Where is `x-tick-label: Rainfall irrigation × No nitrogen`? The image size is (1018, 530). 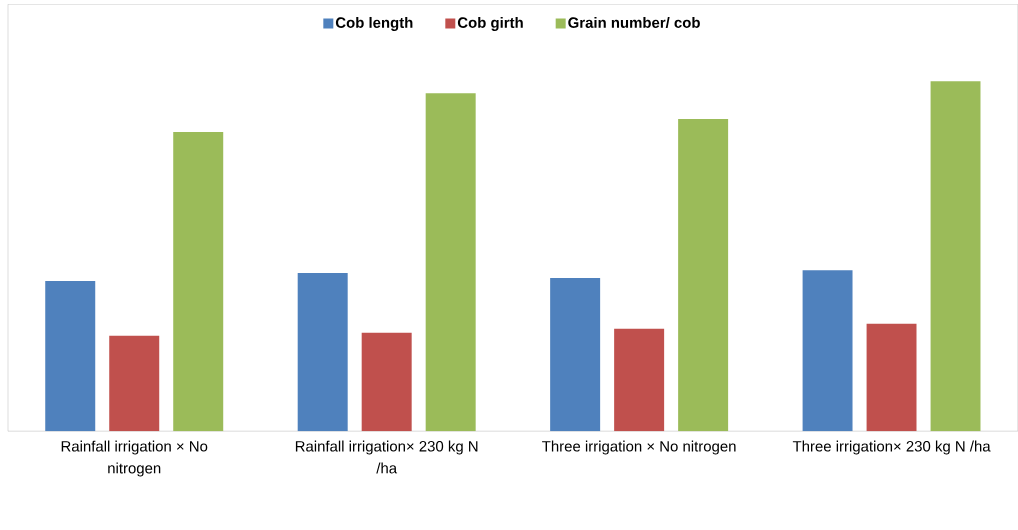
x-tick-label: Rainfall irrigation × No nitrogen is located at coordinates (134, 458).